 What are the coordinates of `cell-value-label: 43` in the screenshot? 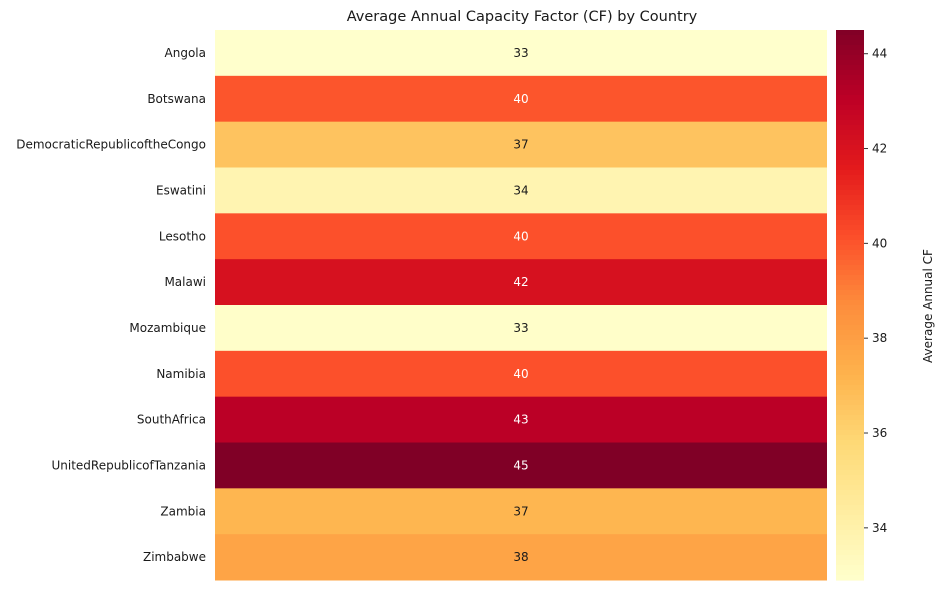 It's located at (520, 420).